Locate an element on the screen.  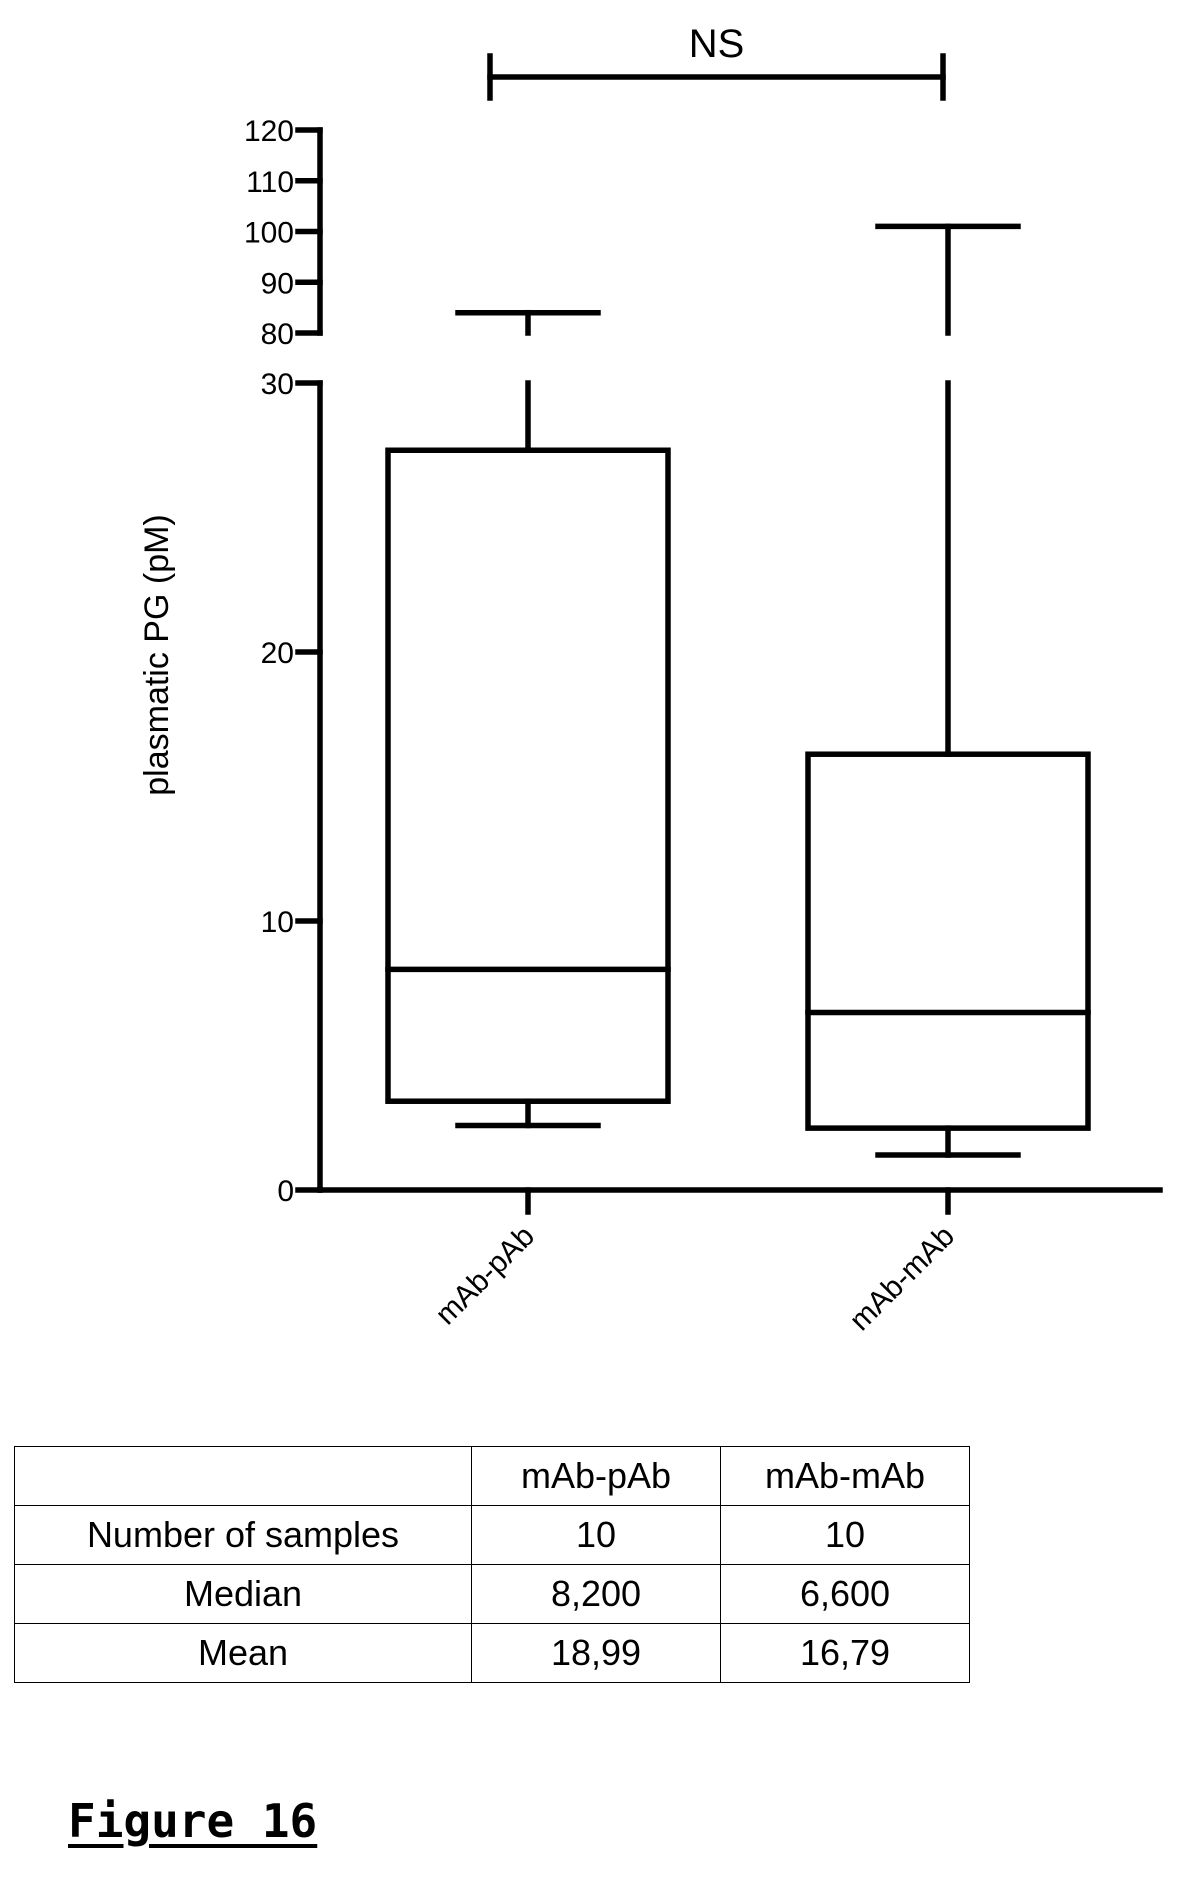
x-tick-label: mAb-pAb is located at coordinates (485, 1276).